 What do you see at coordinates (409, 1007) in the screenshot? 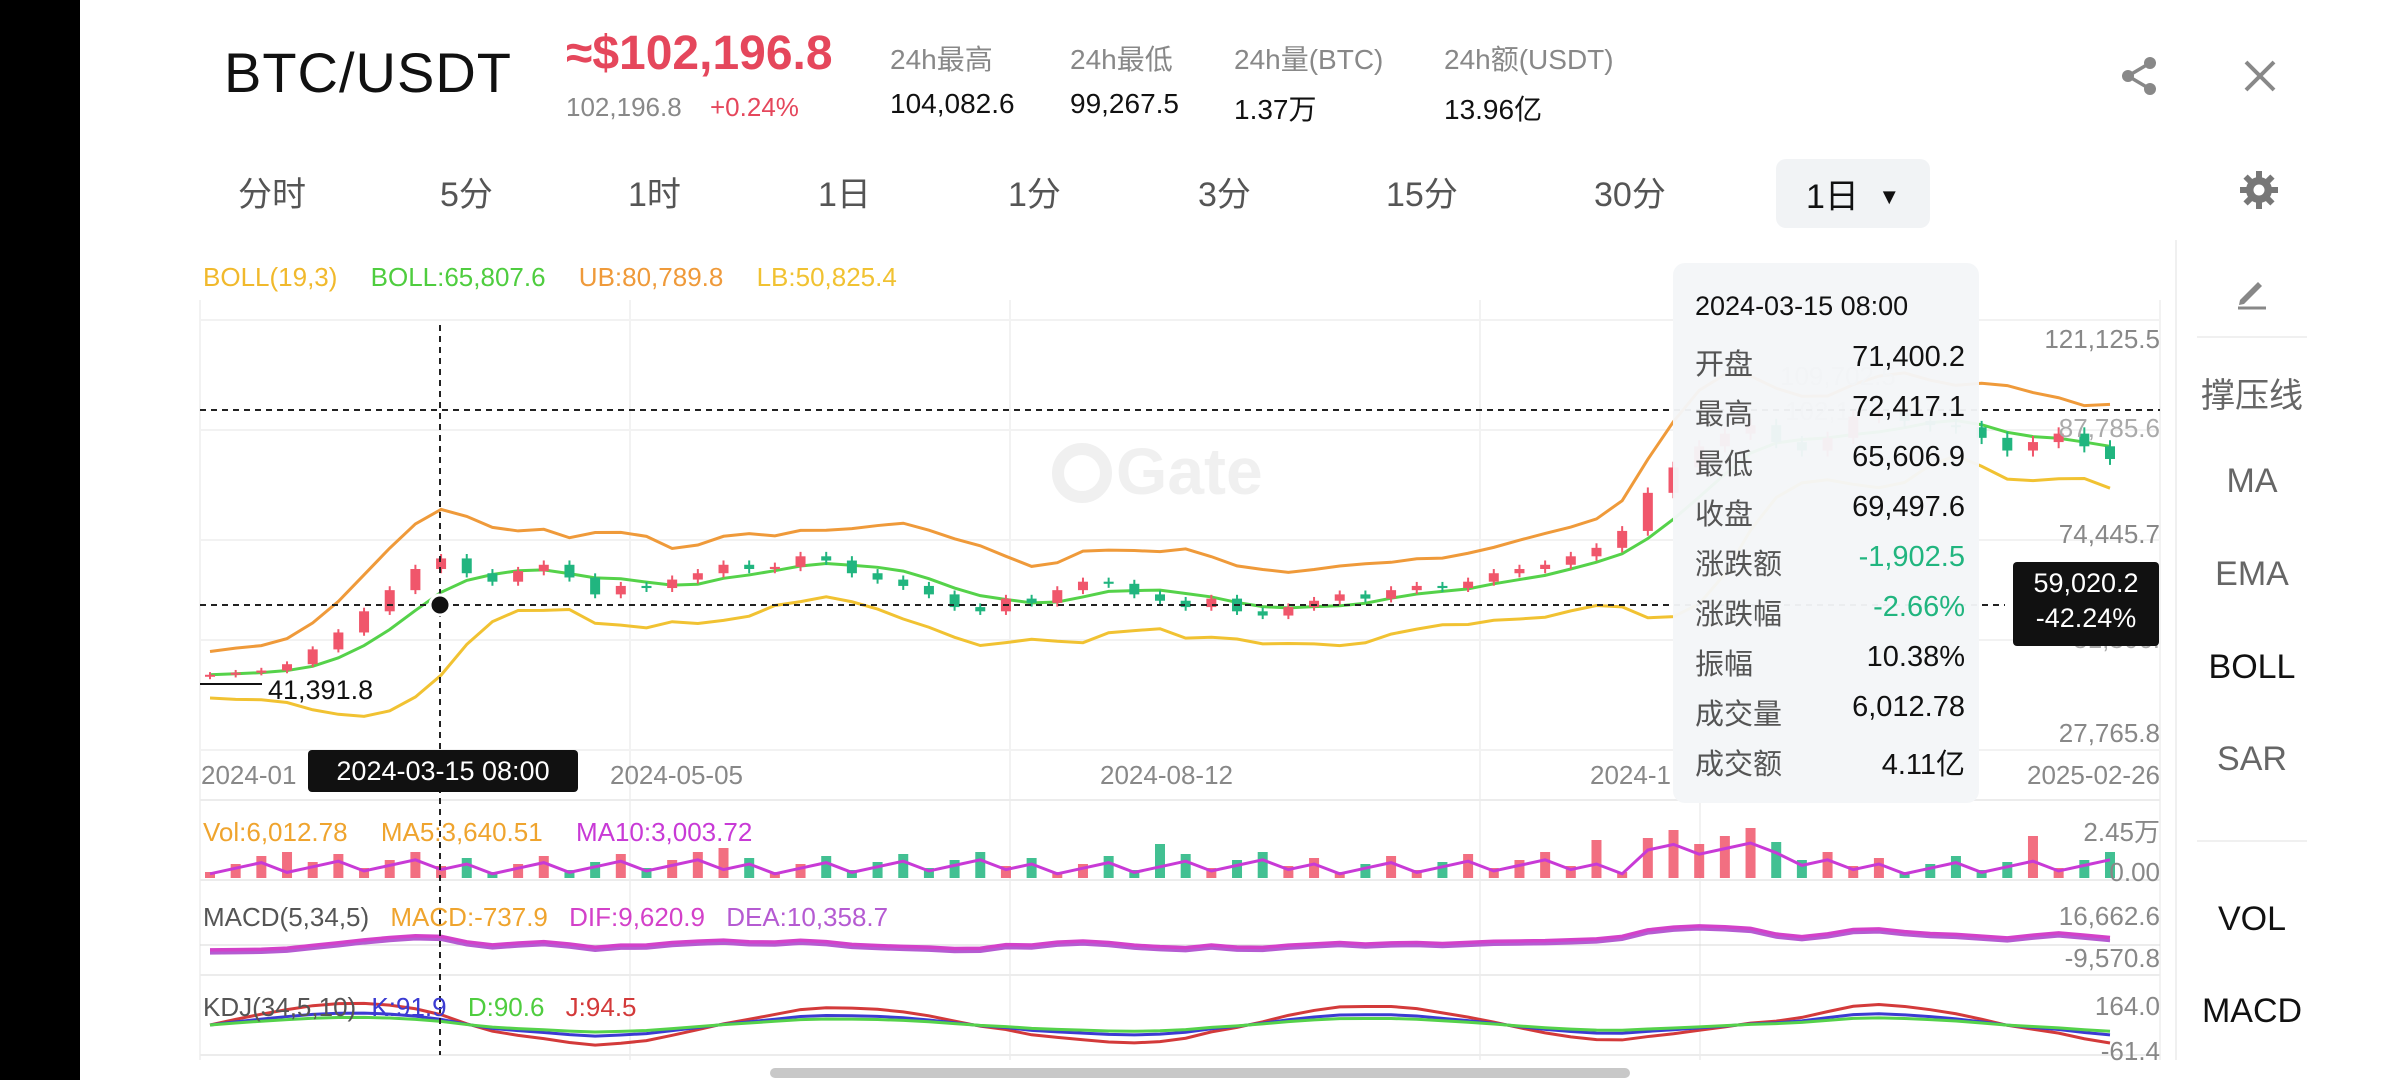
I see `kdj-k: K:91.9` at bounding box center [409, 1007].